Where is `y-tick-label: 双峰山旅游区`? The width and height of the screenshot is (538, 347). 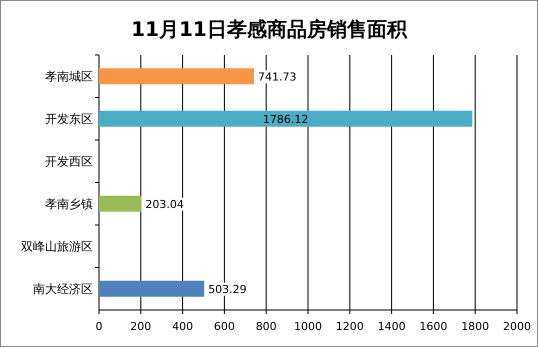 y-tick-label: 双峰山旅游区 is located at coordinates (57, 246).